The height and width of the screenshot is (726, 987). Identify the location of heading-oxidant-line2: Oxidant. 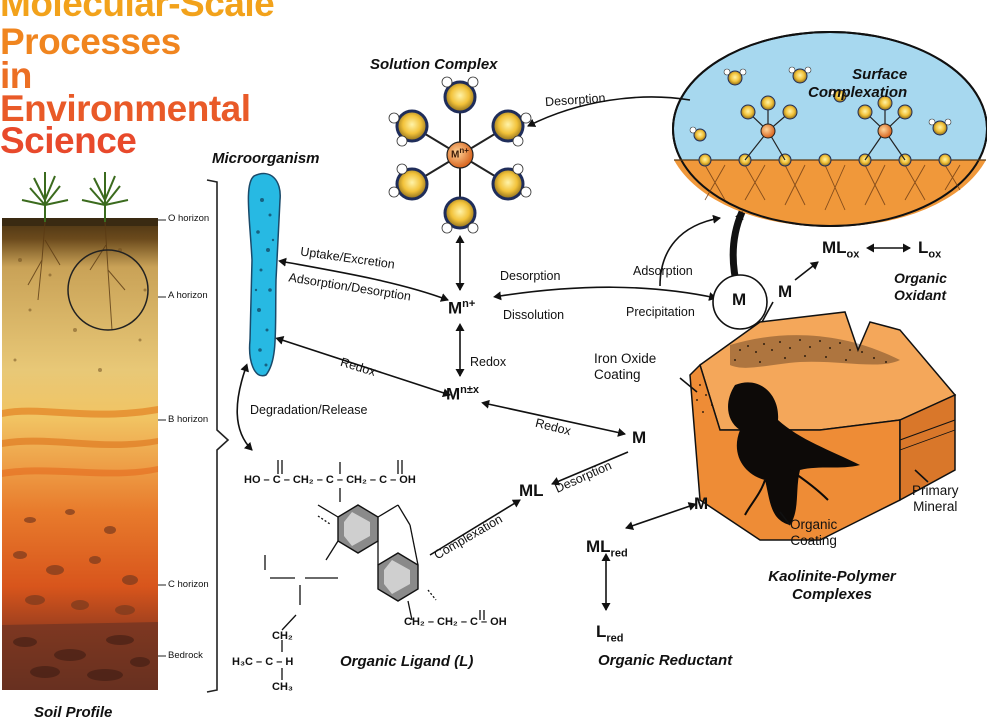
(920, 295).